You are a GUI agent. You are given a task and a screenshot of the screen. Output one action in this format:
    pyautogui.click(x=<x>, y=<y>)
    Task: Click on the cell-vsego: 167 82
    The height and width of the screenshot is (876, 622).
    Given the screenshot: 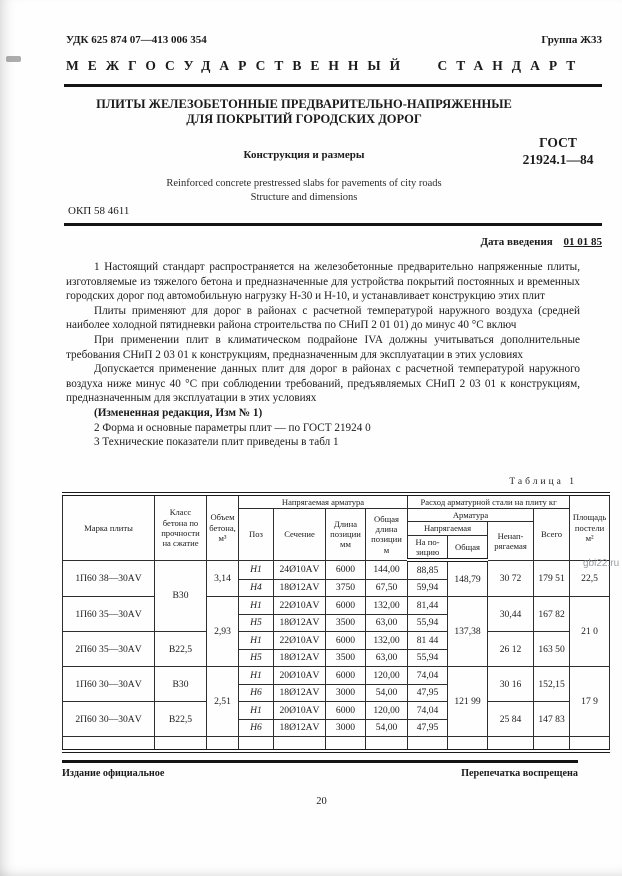 What is the action you would take?
    pyautogui.click(x=552, y=614)
    